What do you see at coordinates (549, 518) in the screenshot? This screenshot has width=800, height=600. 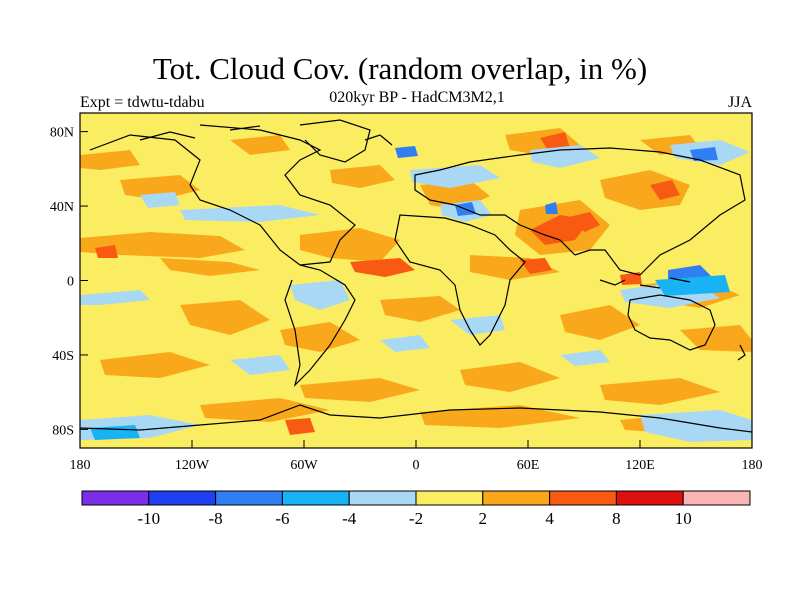 I see `colorbar-label: 4` at bounding box center [549, 518].